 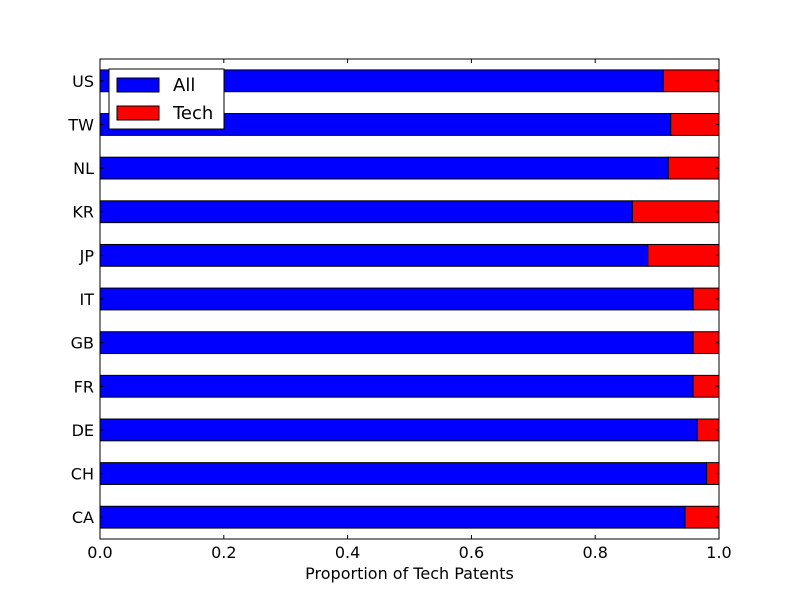 What do you see at coordinates (374, 255) in the screenshot?
I see `bar-all-jp` at bounding box center [374, 255].